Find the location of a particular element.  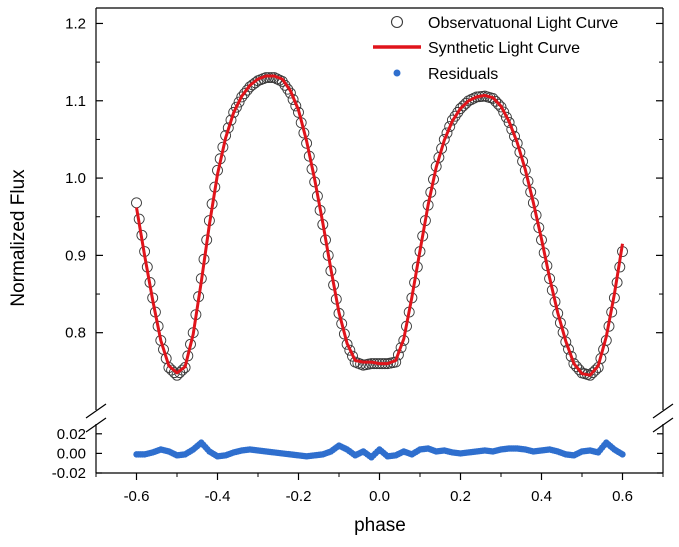

residual-y-tick-label: 0.02 is located at coordinates (71, 434).